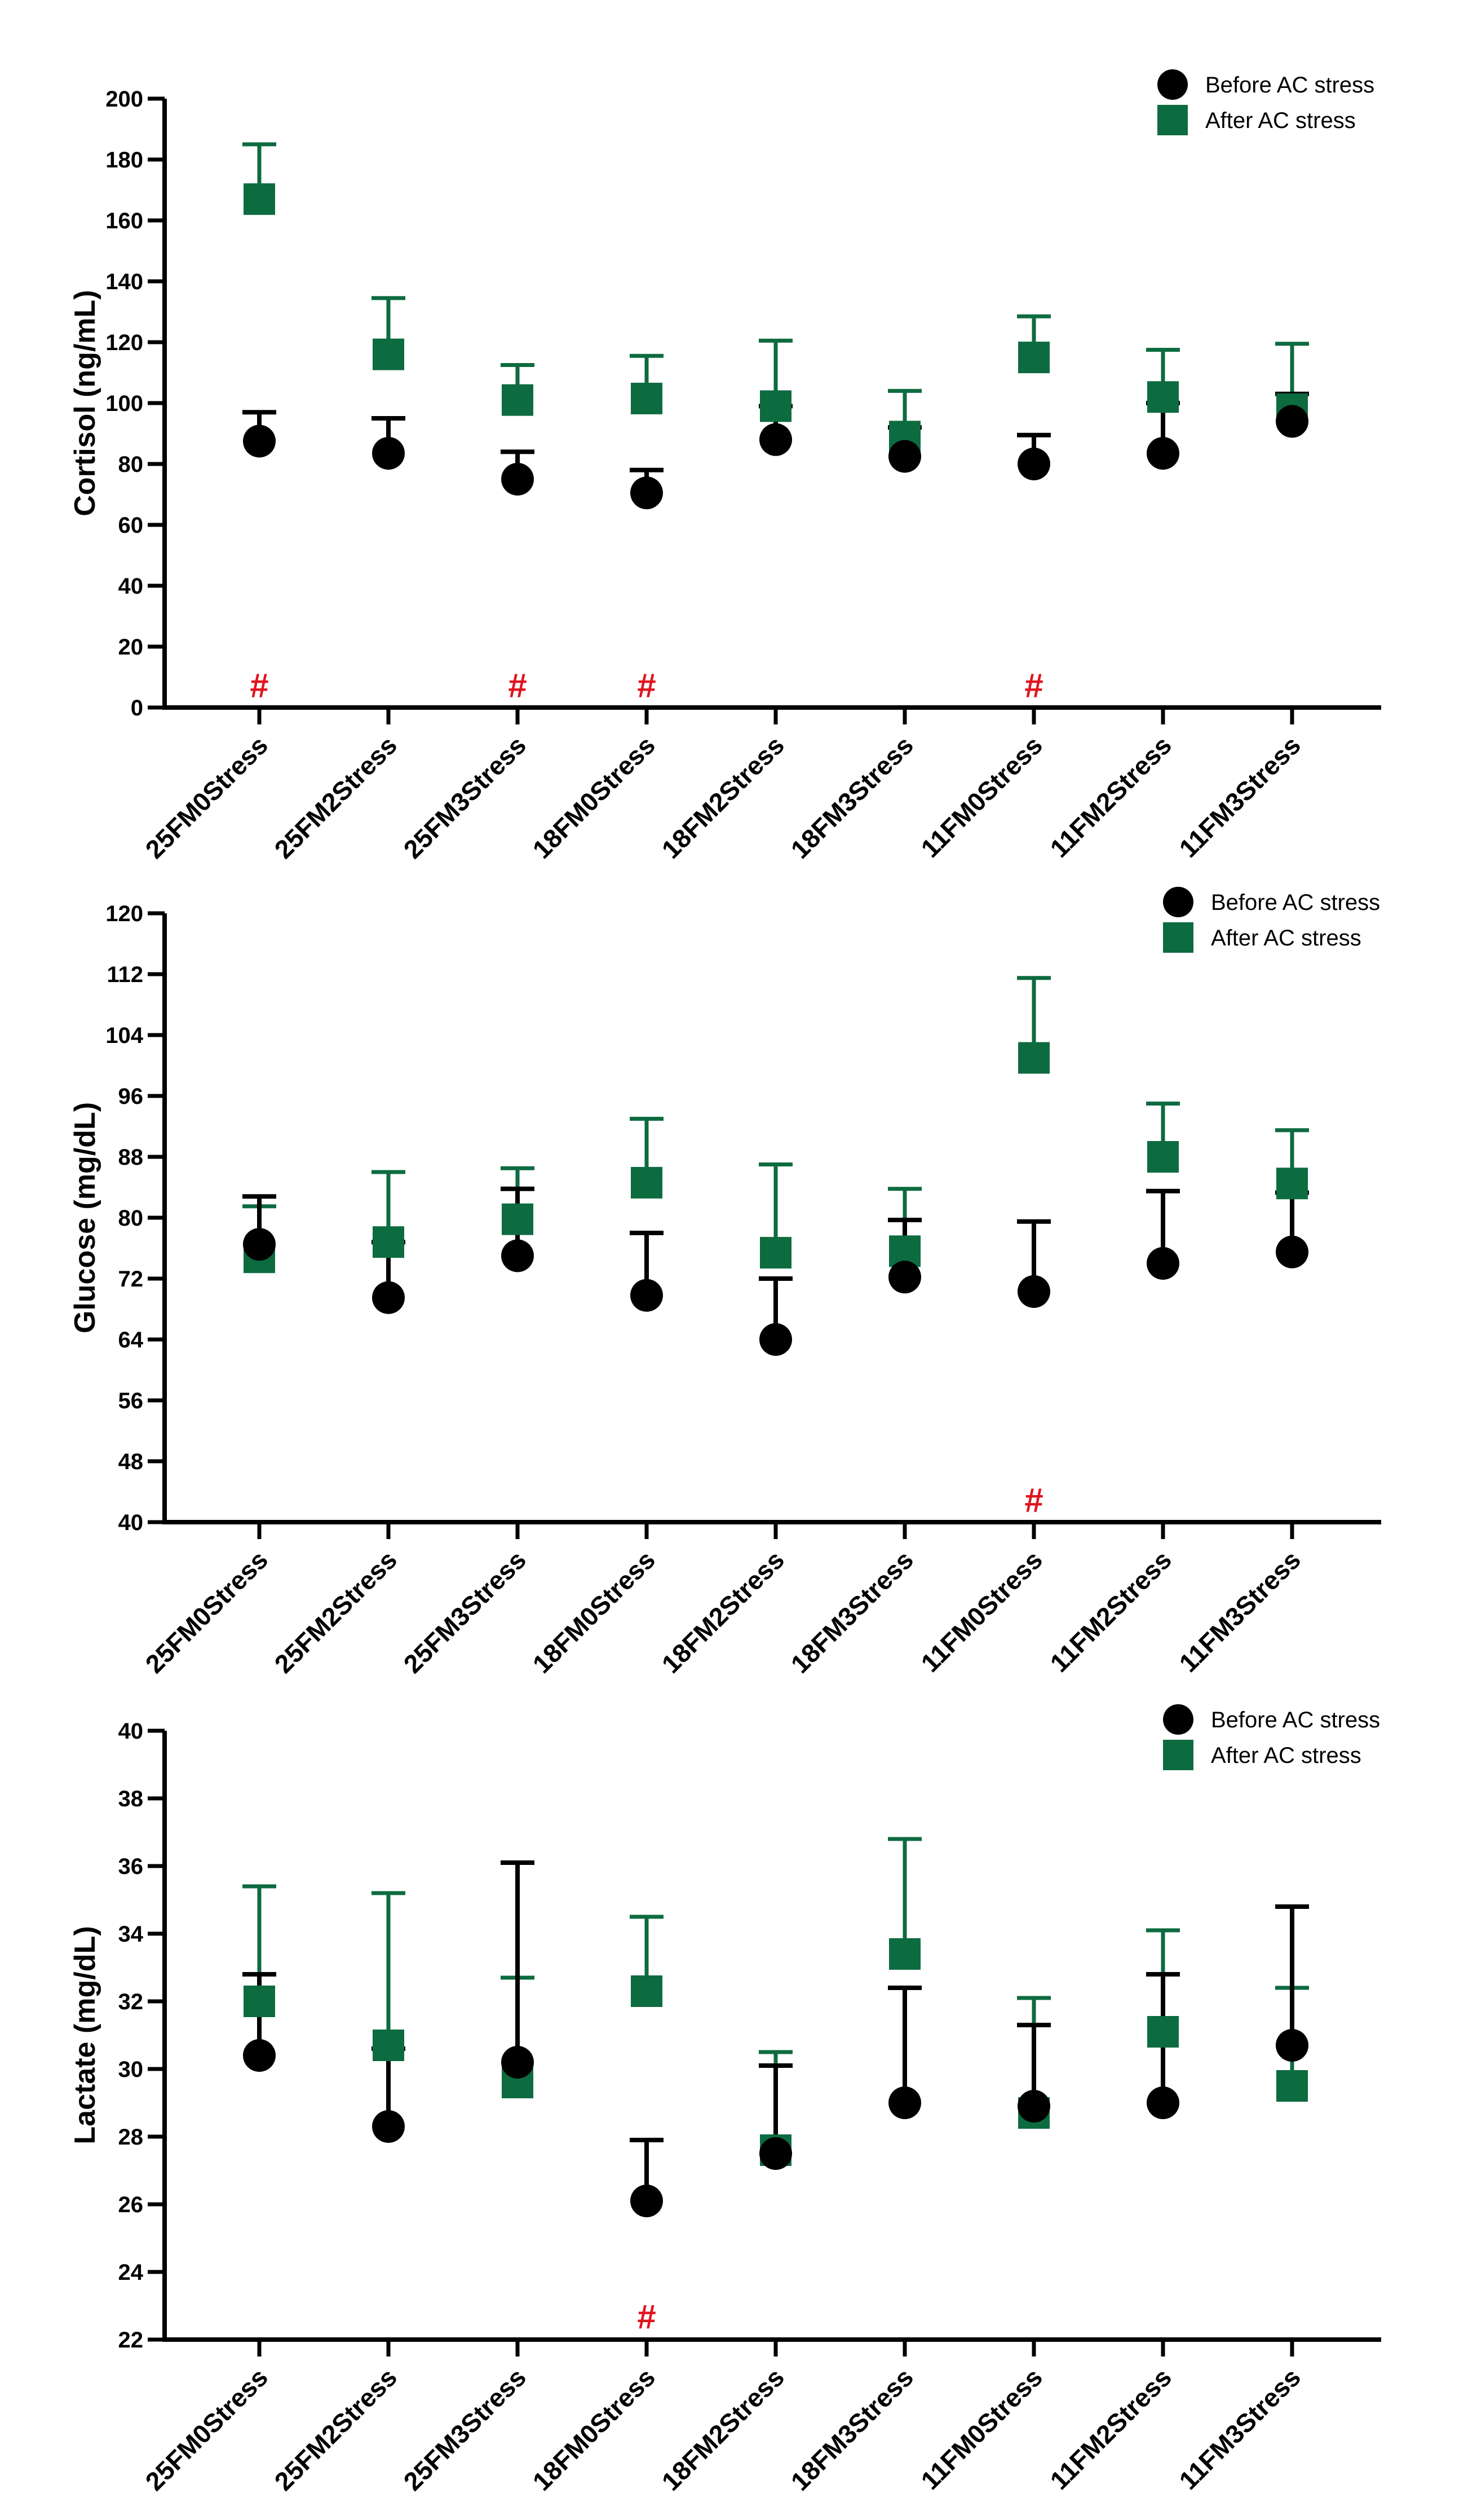 Image resolution: width=1477 pixels, height=2520 pixels. Describe the element at coordinates (465, 2429) in the screenshot. I see `x-tick-label: 25FM3Stress` at that location.